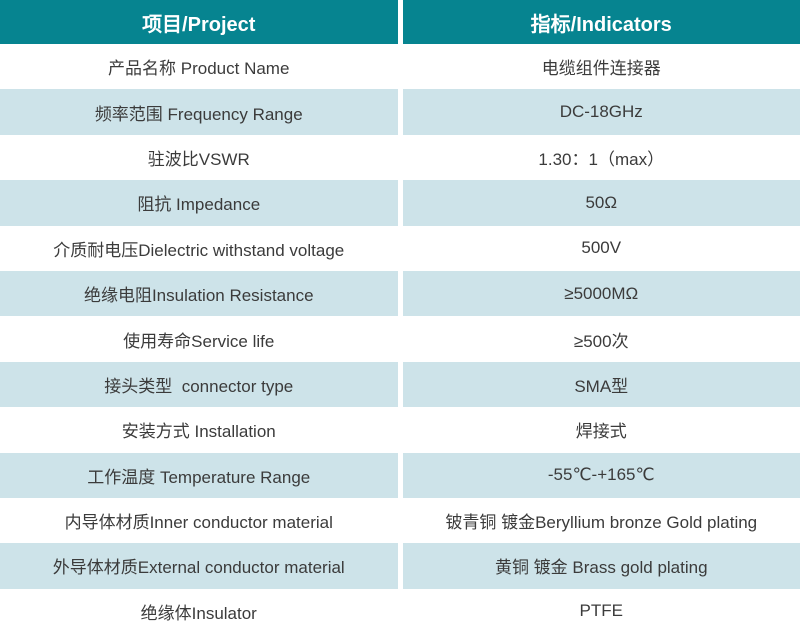  Describe the element at coordinates (199, 157) in the screenshot. I see `project-cell: 驻波比VSWR` at that location.